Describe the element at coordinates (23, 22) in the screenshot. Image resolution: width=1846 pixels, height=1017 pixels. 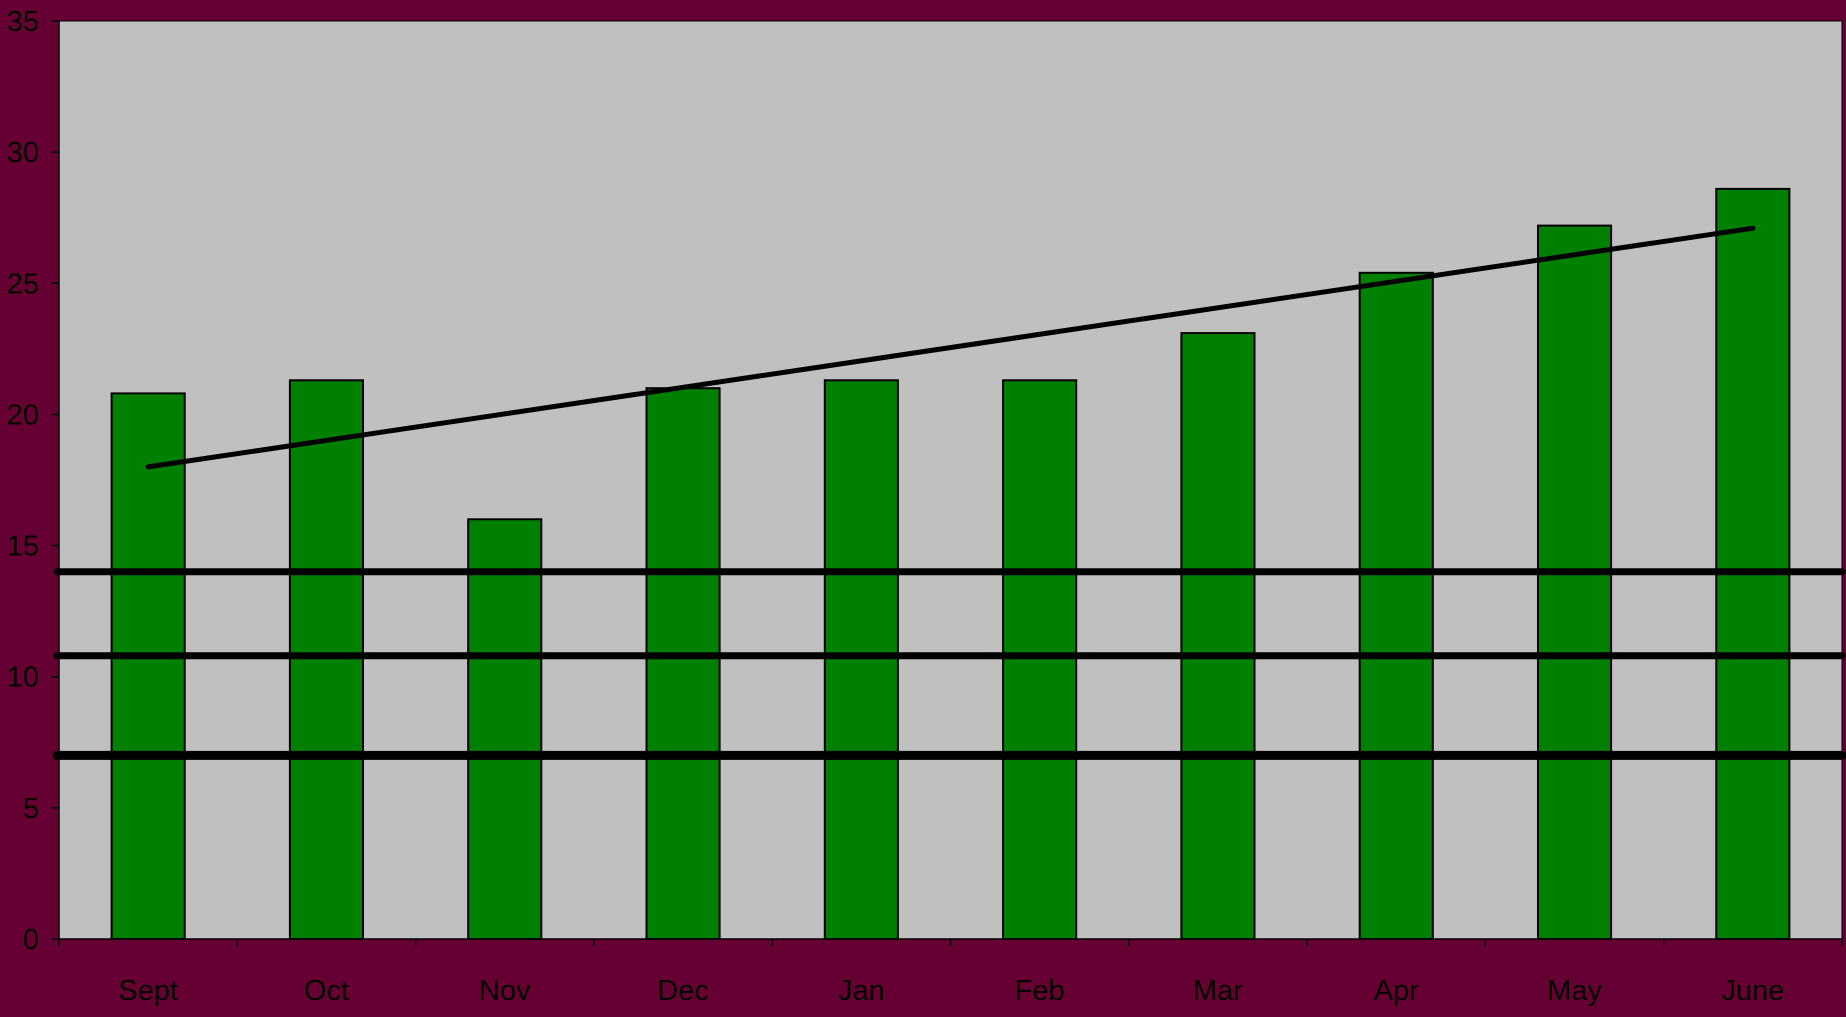
I see `y-tick-label: 35` at that location.